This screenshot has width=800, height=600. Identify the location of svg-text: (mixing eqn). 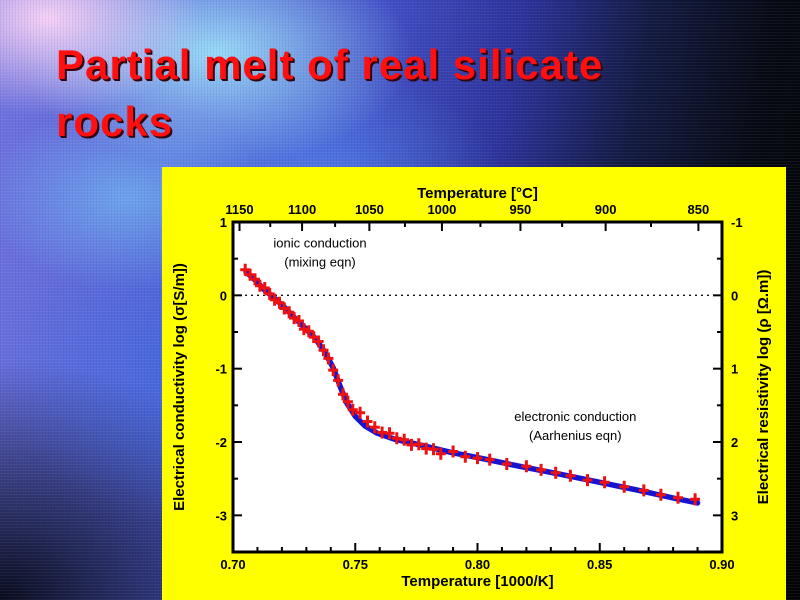
(320, 261).